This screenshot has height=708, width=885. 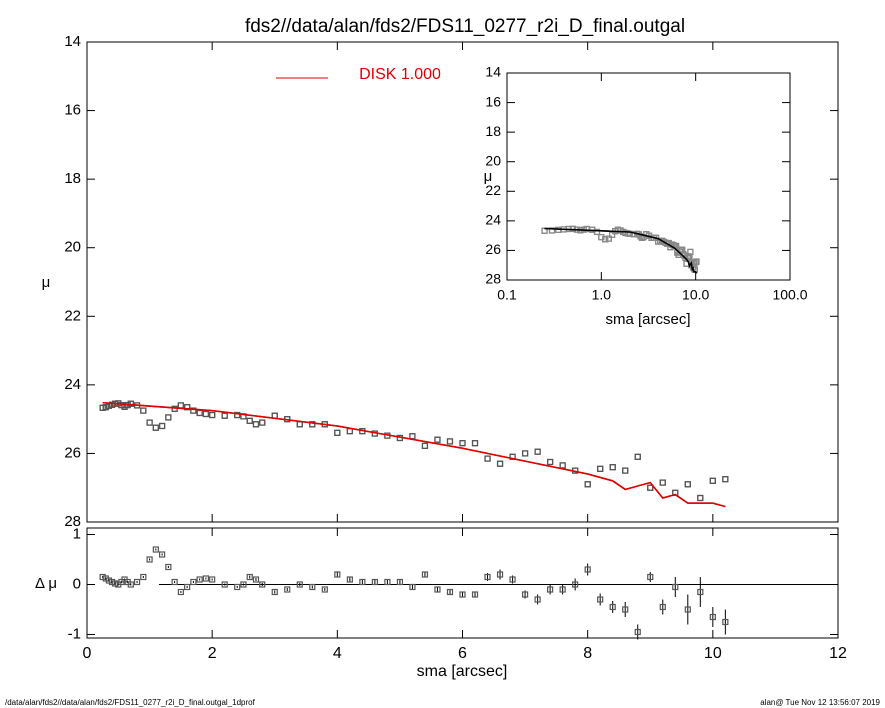 I want to click on x-tick-label: 8, so click(x=587, y=653).